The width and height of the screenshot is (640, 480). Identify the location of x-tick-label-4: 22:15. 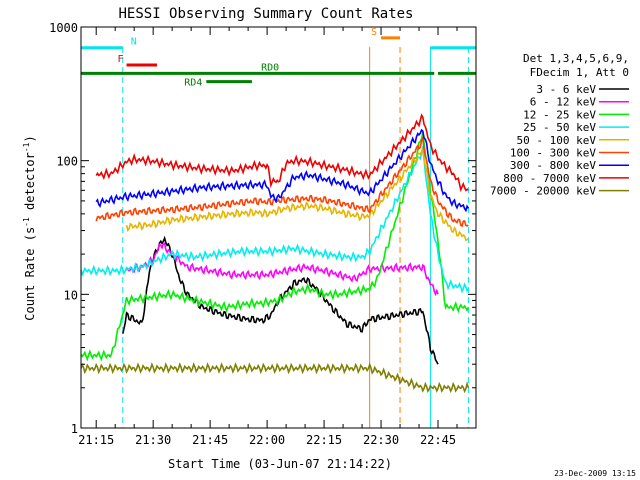
(324, 440).